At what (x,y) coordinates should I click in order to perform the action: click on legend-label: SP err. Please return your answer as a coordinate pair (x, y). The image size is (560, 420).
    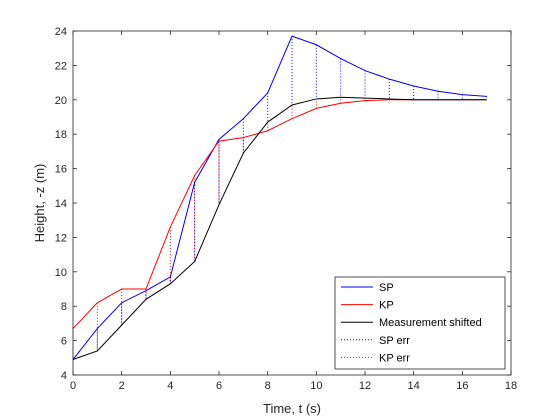
    Looking at the image, I should click on (394, 341).